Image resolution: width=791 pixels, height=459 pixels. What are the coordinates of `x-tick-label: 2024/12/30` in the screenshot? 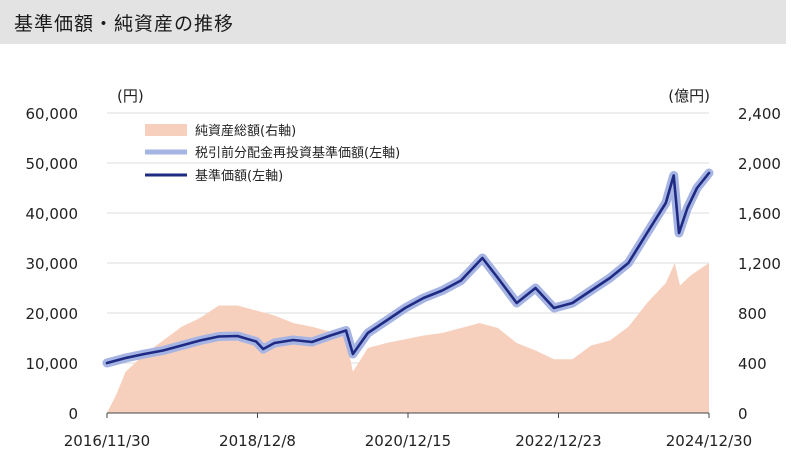 It's located at (709, 441).